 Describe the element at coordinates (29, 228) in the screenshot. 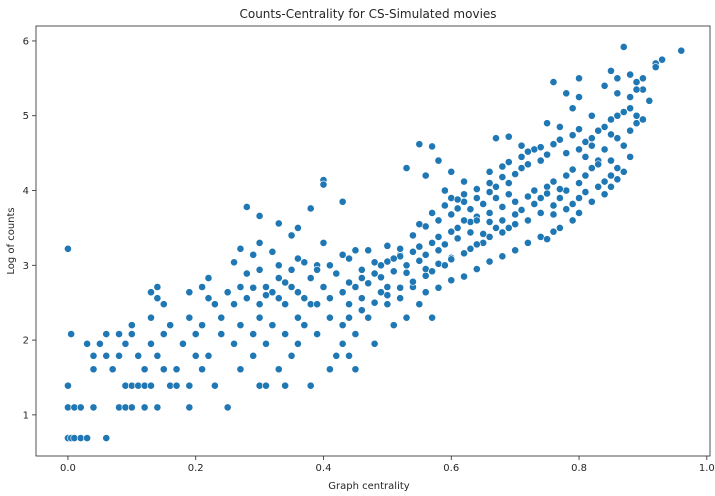

I see `y-axis: 1 2 3 4 5 6` at that location.